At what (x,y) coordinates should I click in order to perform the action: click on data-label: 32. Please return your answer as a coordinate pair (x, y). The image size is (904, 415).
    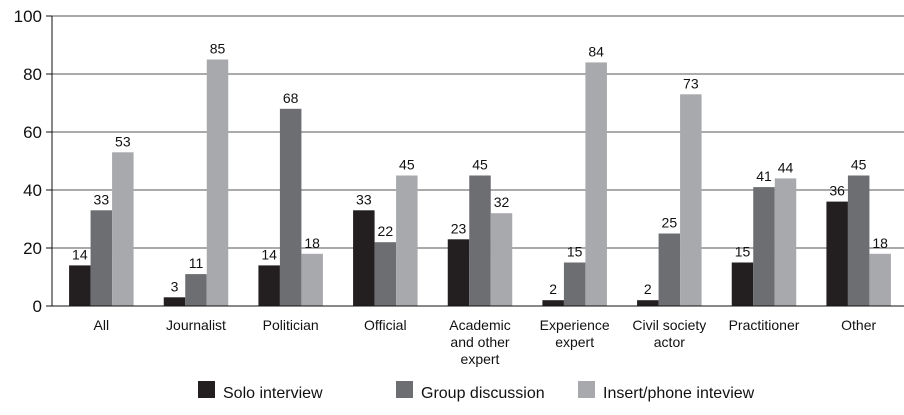
    Looking at the image, I should click on (502, 202).